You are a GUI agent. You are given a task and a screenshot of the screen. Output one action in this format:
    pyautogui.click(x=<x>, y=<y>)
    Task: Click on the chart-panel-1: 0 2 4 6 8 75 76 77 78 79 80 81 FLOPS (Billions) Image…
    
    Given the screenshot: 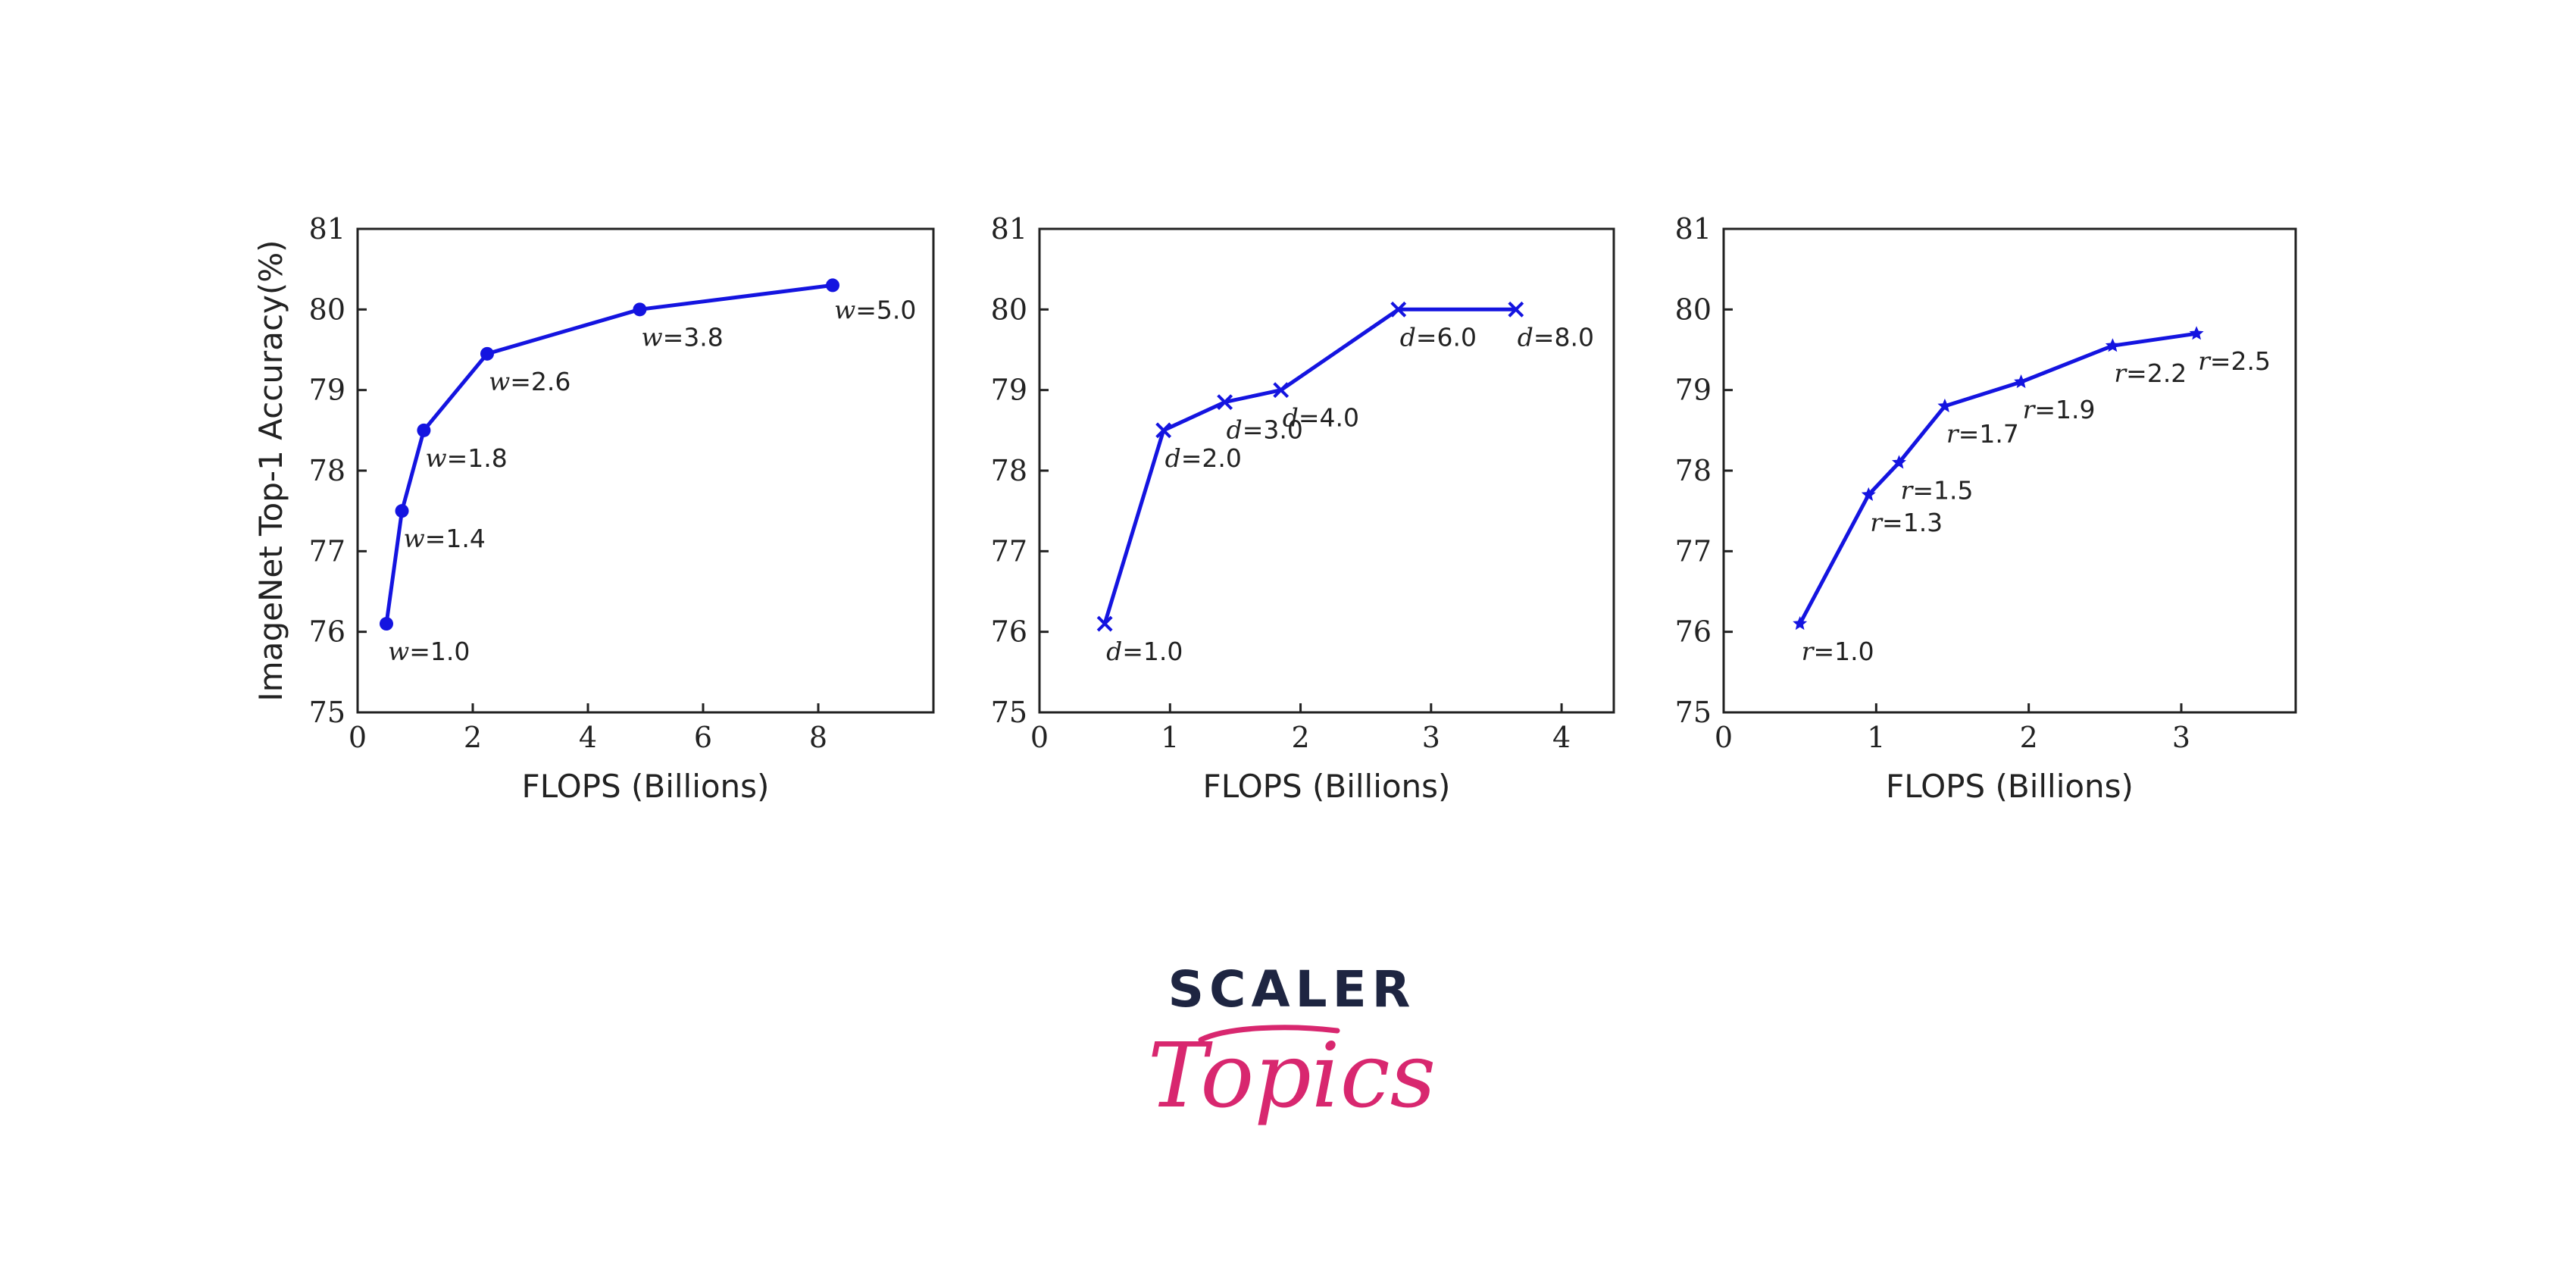 What is the action you would take?
    pyautogui.click(x=594, y=508)
    